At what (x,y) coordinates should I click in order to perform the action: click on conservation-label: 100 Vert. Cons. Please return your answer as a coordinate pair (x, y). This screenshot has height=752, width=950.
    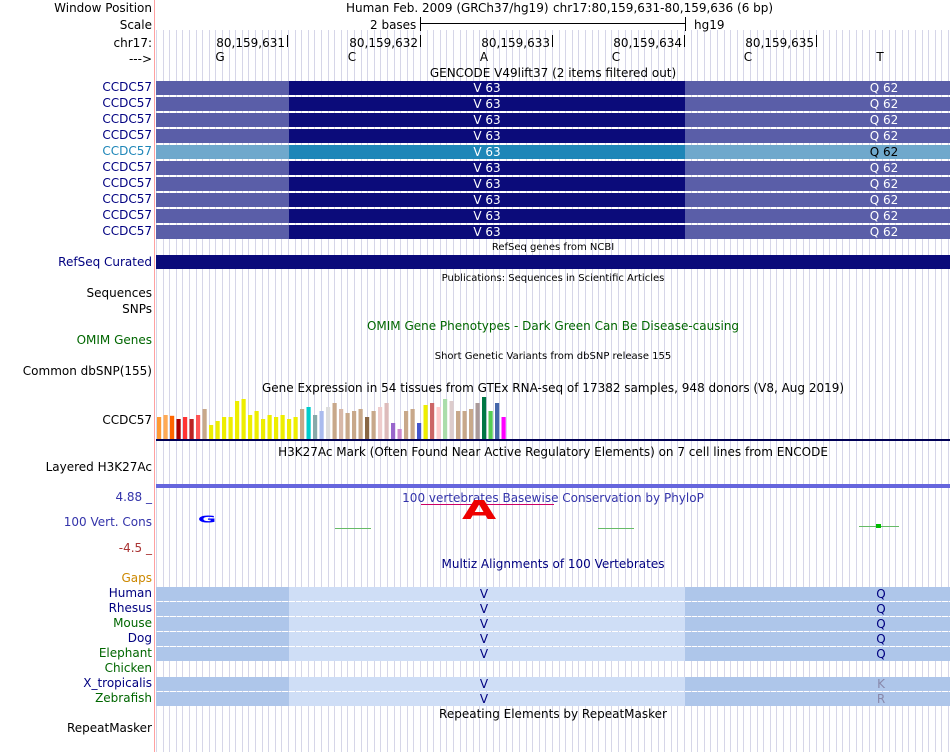
    Looking at the image, I should click on (107, 522).